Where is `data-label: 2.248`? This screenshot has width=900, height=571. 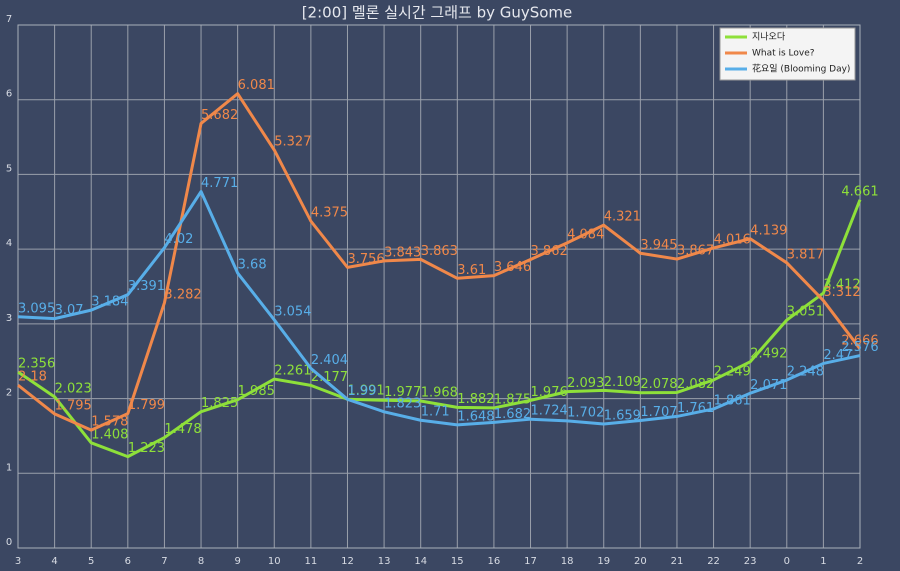
data-label: 2.248 is located at coordinates (805, 372).